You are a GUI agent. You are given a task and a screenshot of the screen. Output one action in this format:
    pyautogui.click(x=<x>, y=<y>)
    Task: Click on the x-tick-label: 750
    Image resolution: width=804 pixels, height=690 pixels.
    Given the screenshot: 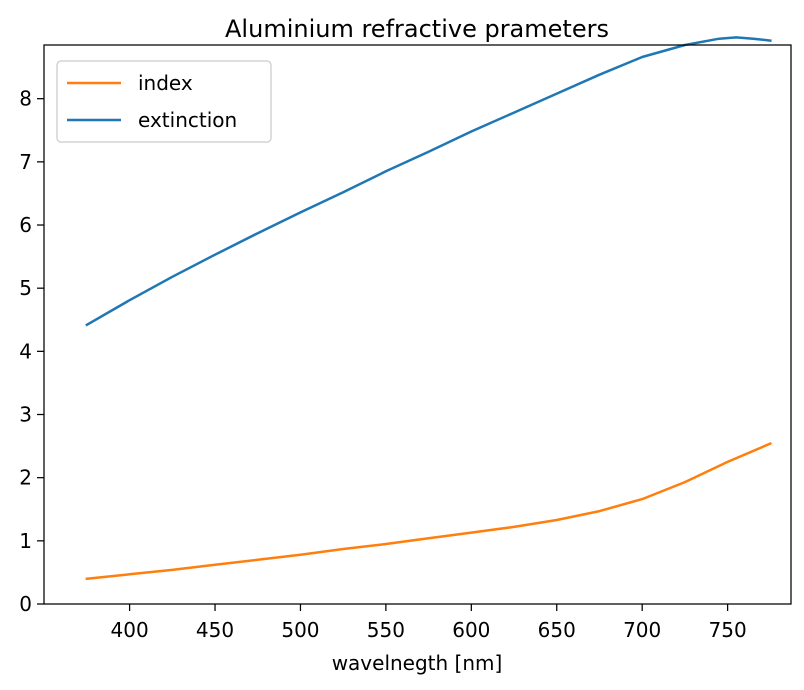 What is the action you would take?
    pyautogui.click(x=728, y=630)
    